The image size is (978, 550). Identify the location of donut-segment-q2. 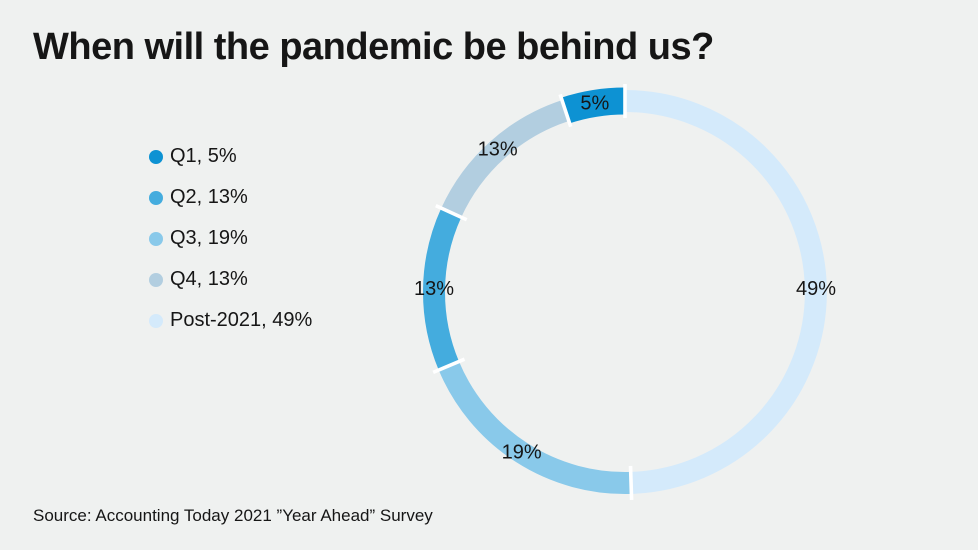
(442, 289).